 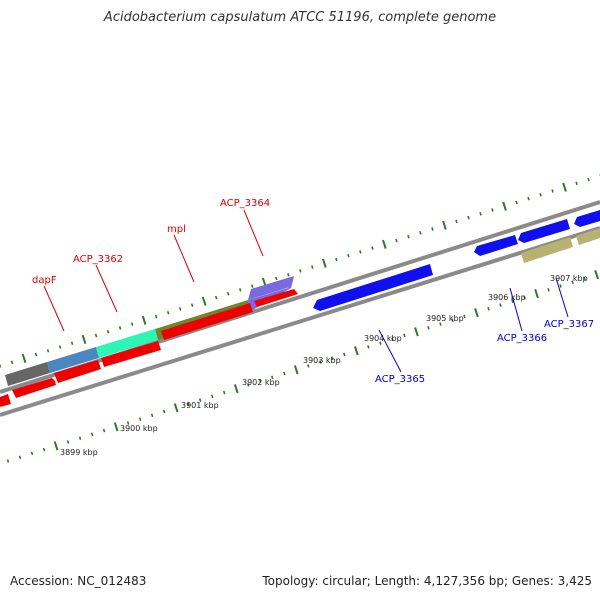 What do you see at coordinates (78, 581) in the screenshot?
I see `accession-text: Accession: NC_012483` at bounding box center [78, 581].